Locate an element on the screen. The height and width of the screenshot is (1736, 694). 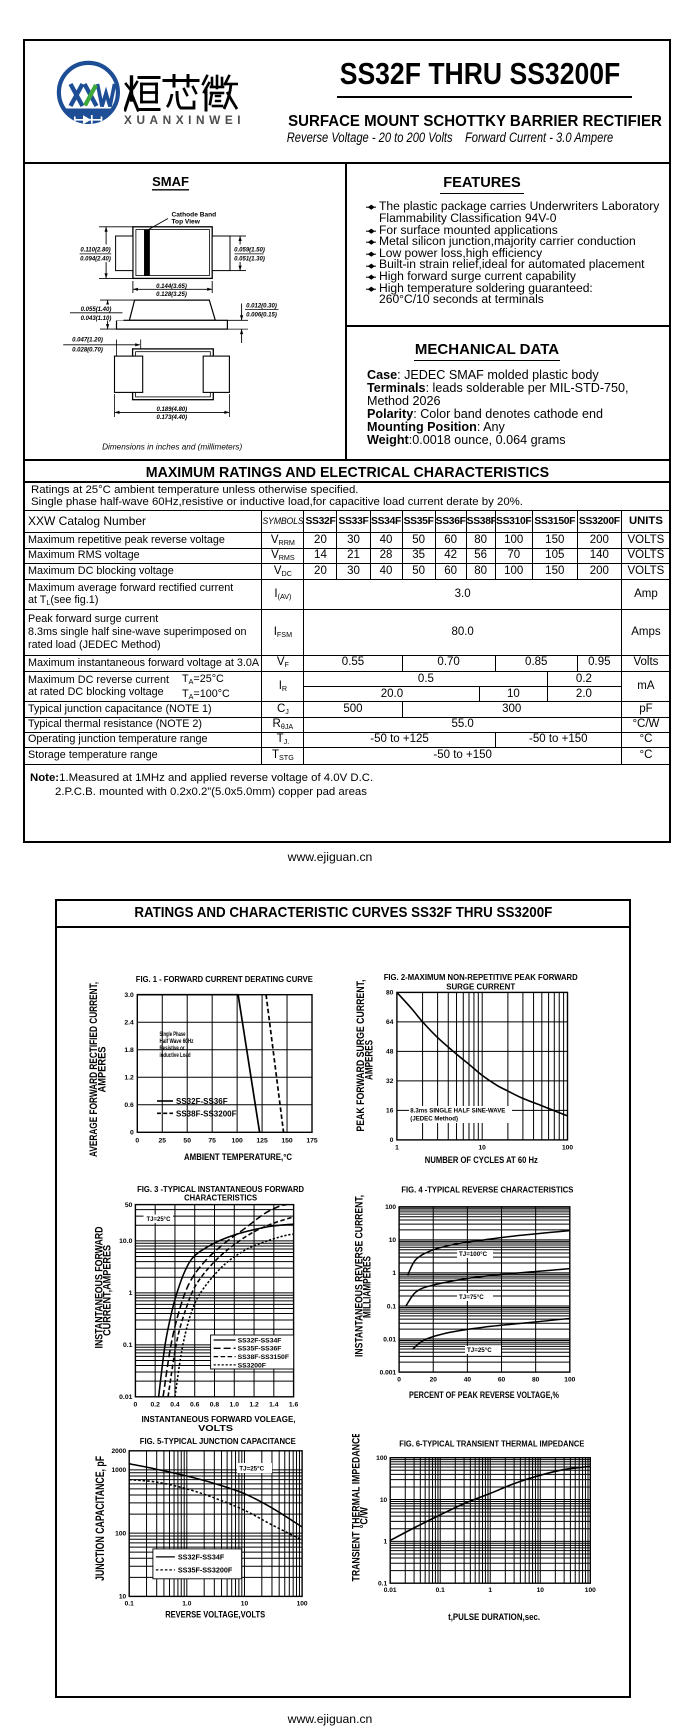
svg-text:FIG. 1 - FORWARD CURRENT DERAT: FIG. 1 - FORWARD CURRENT DERATING CURVE is located at coordinates (224, 979).